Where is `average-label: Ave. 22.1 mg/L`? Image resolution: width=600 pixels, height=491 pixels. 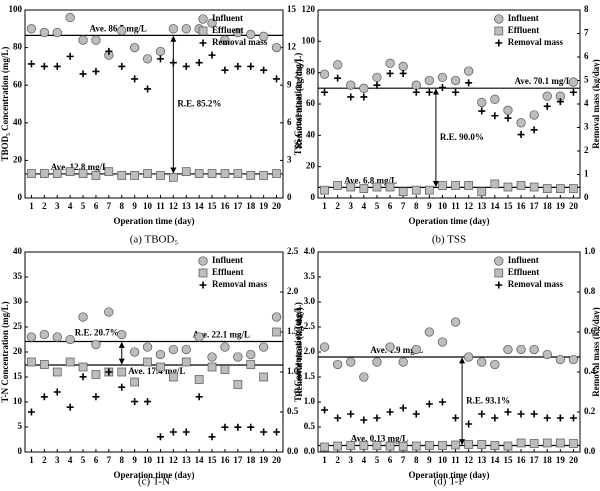
average-label: Ave. 22.1 mg/L is located at coordinates (221, 335).